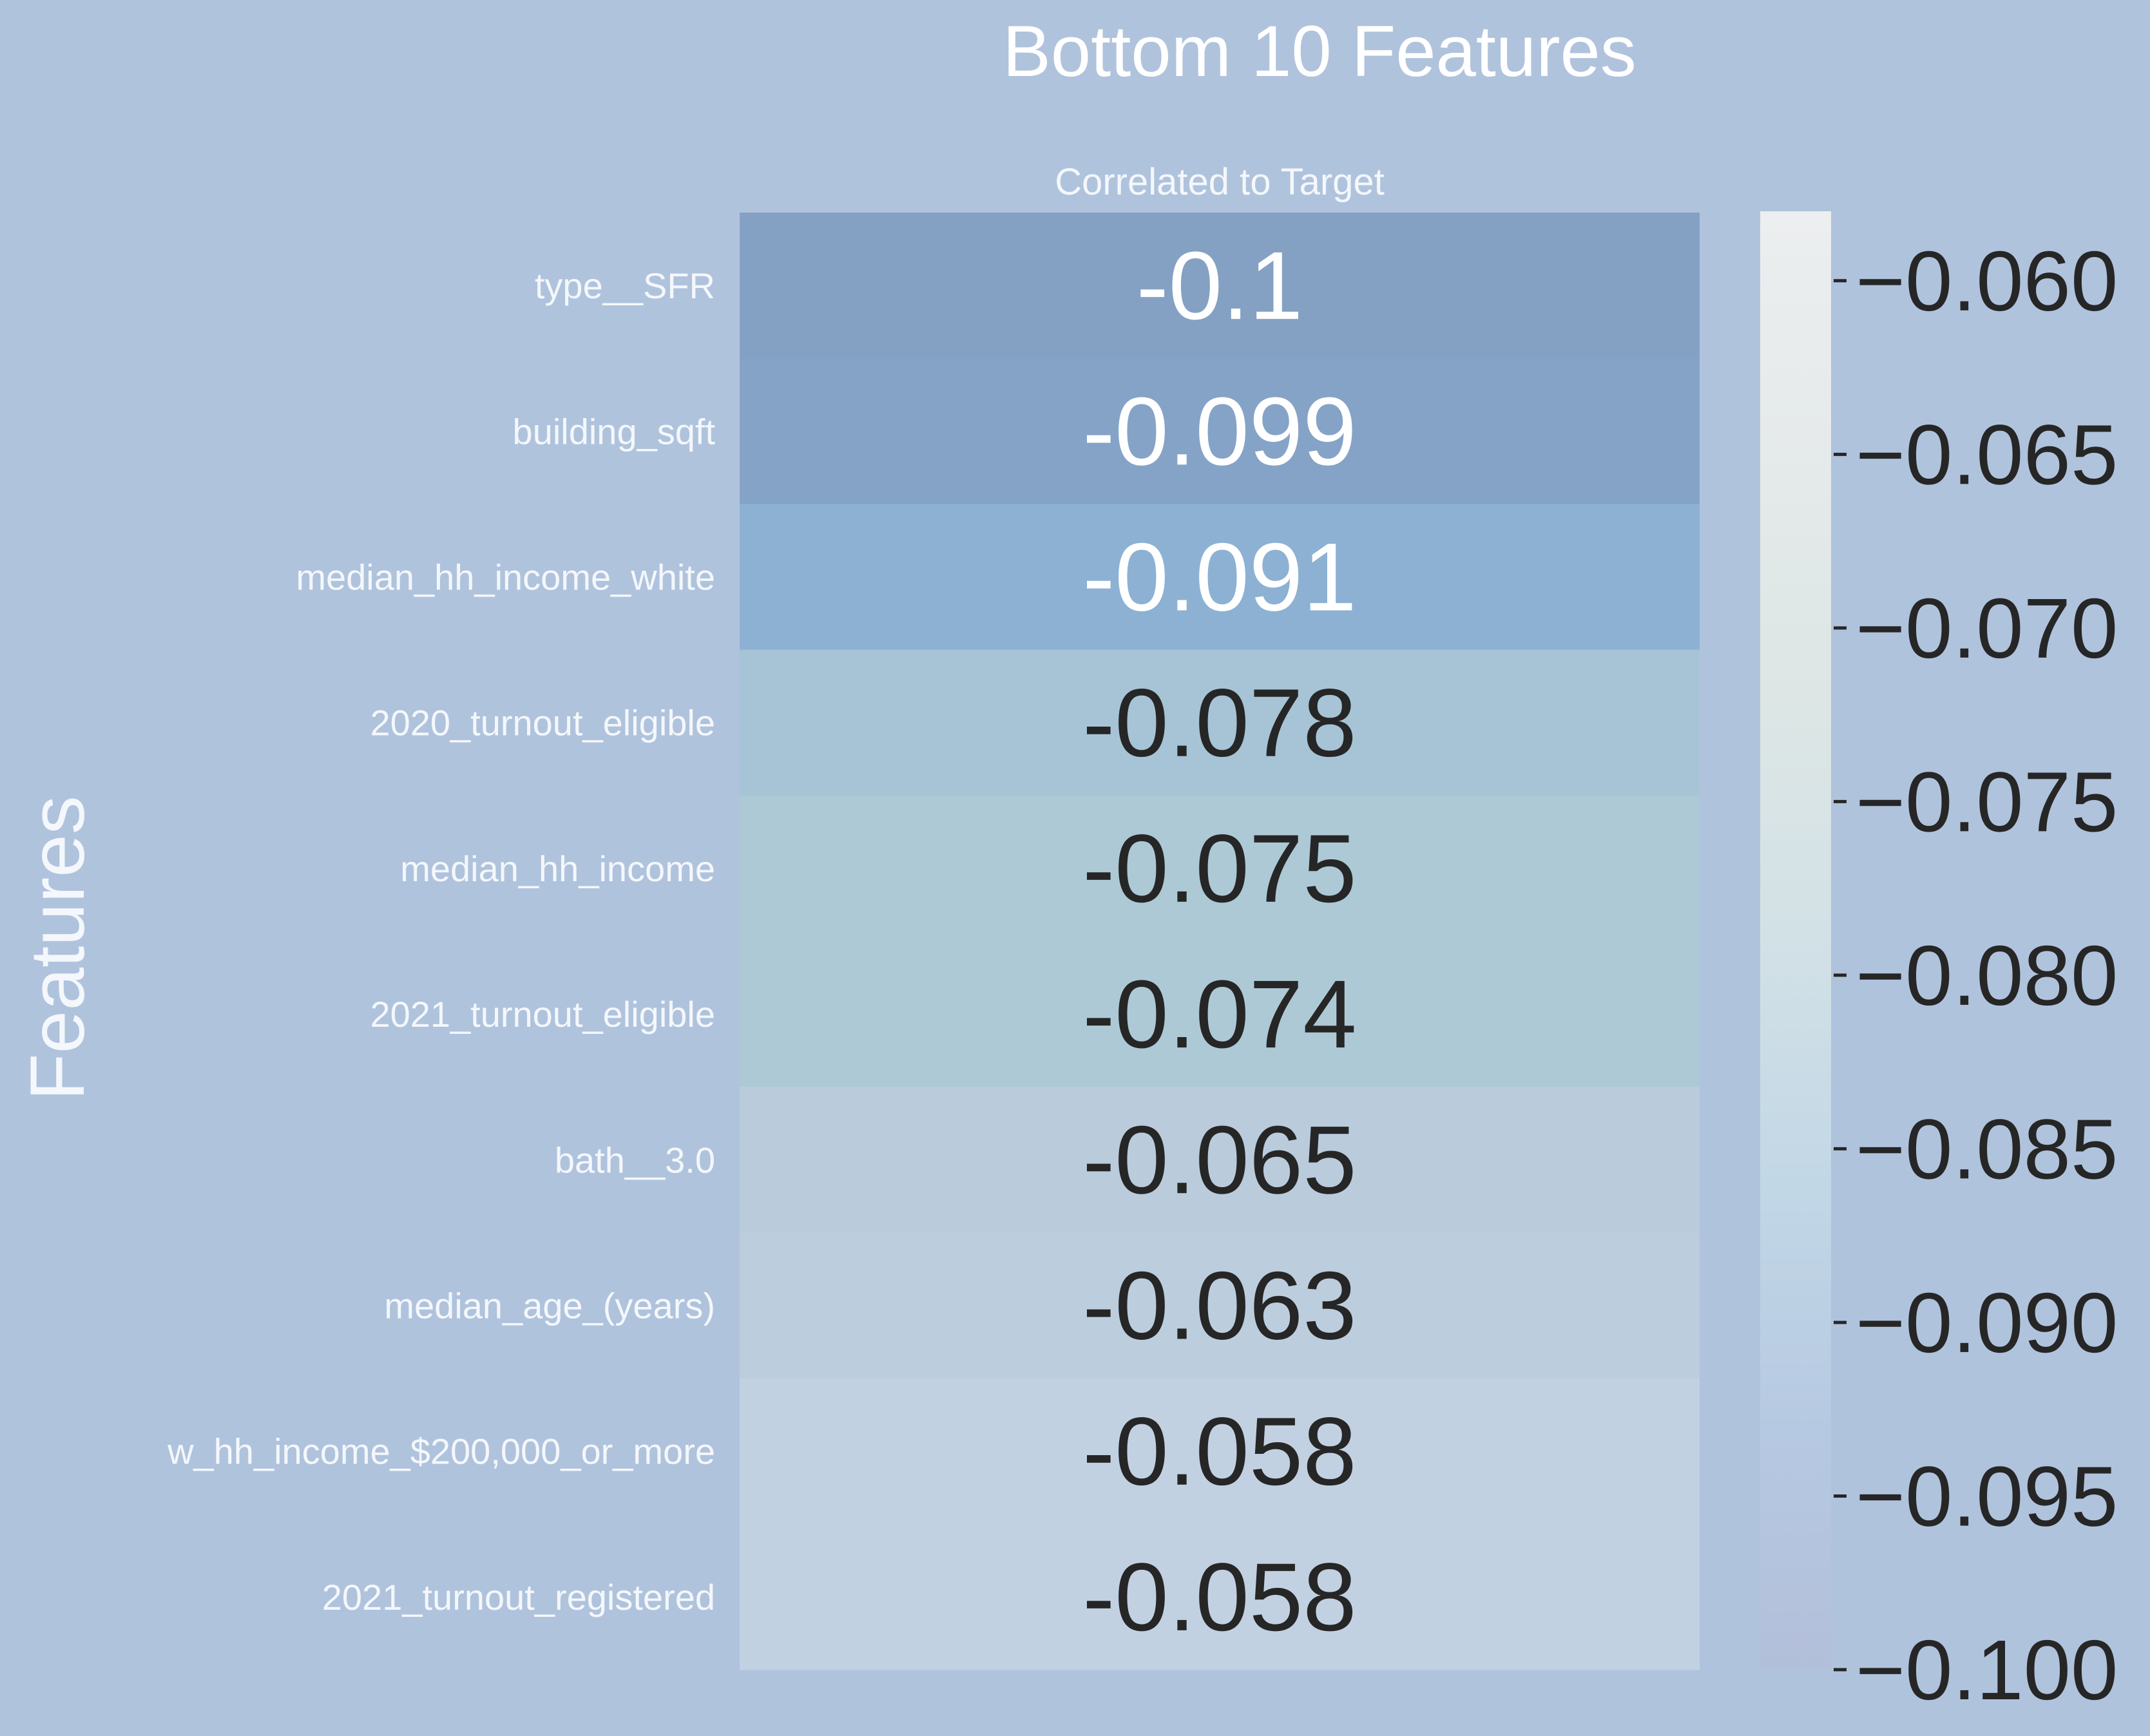  Describe the element at coordinates (57, 948) in the screenshot. I see `y-axis-label: Features` at that location.